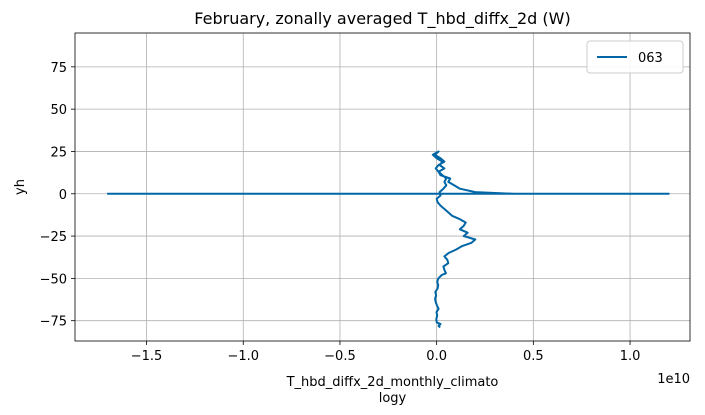 This screenshot has height=415, width=705. I want to click on x-tick-label: −1.5, so click(147, 356).